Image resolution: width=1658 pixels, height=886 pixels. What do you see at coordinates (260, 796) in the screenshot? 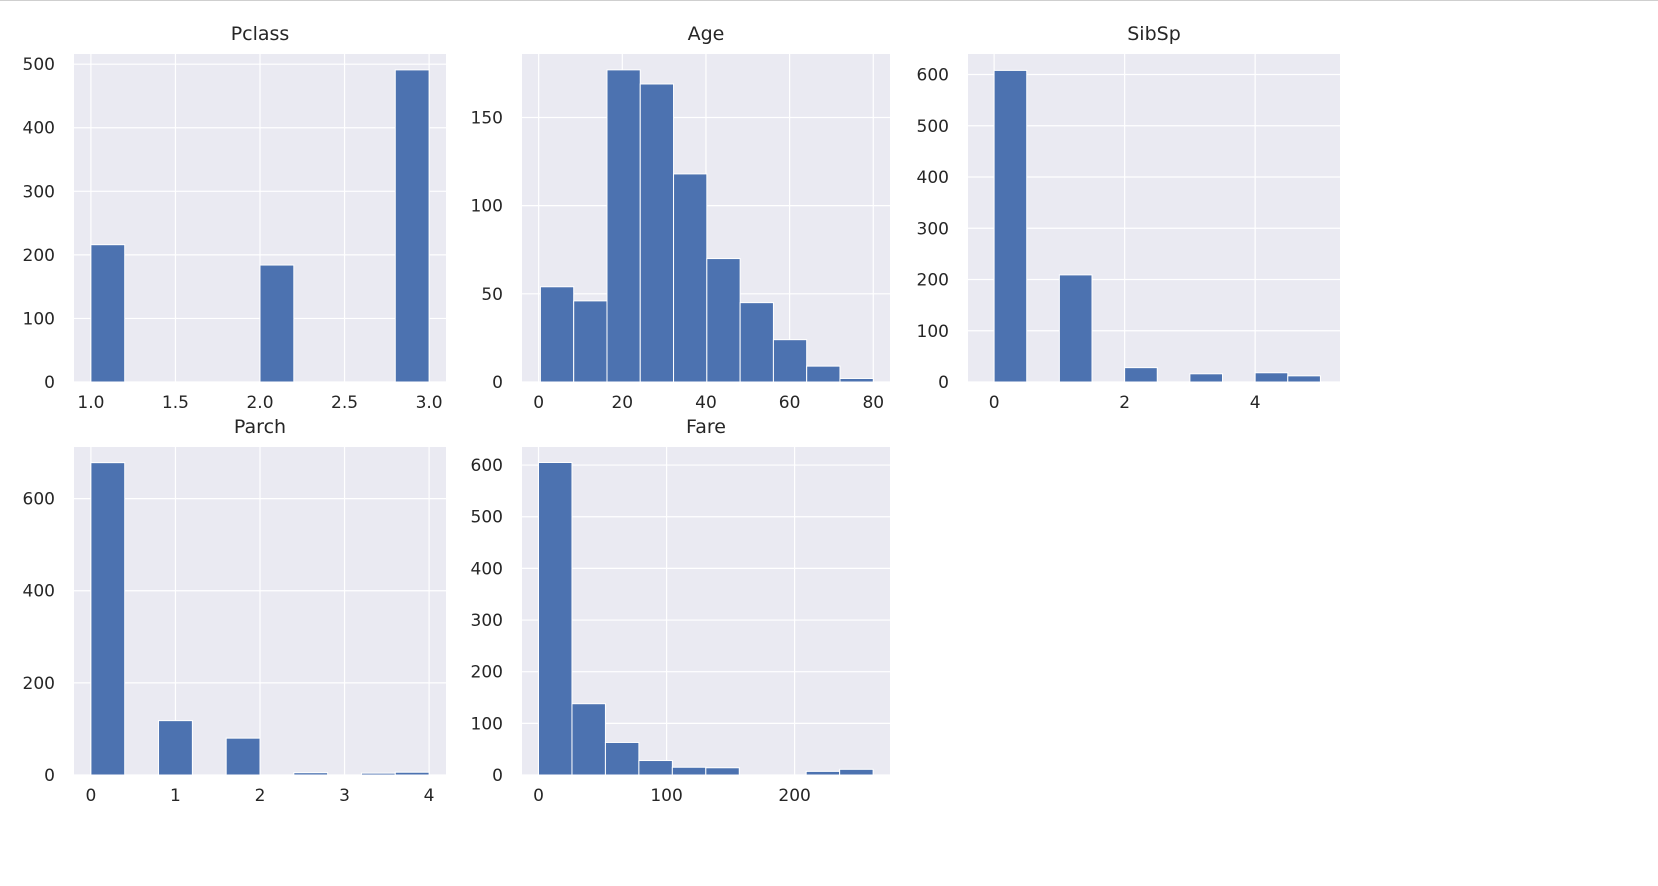
I see `parch-x-tick-label: 2` at bounding box center [260, 796].